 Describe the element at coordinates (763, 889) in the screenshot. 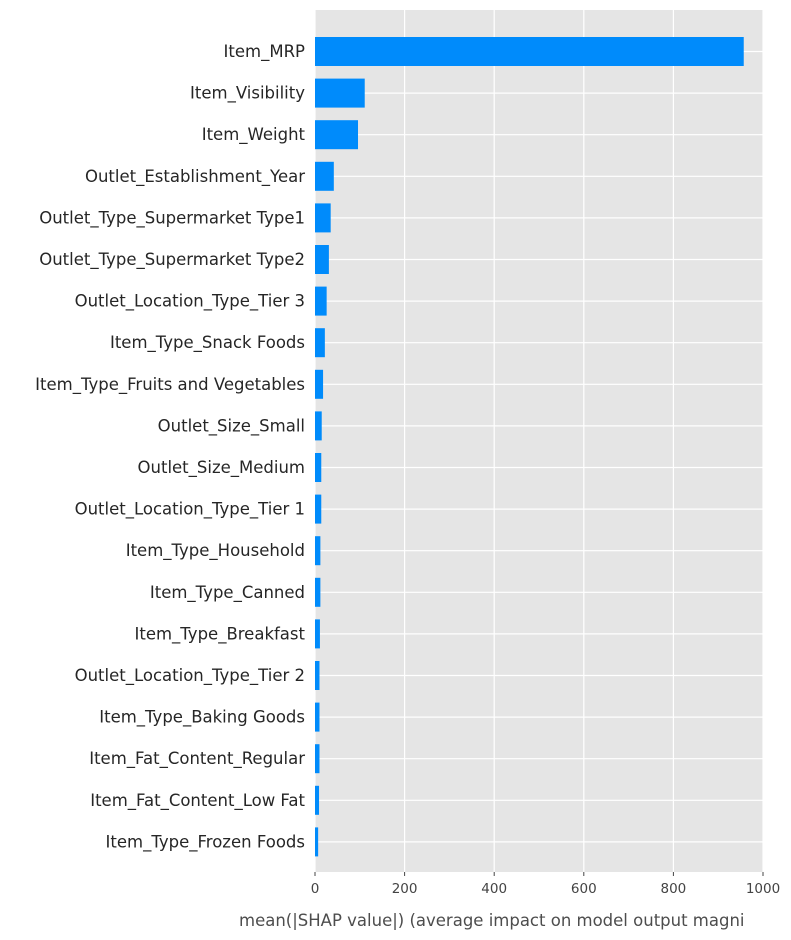

I see `x-tick-label: 1000` at that location.